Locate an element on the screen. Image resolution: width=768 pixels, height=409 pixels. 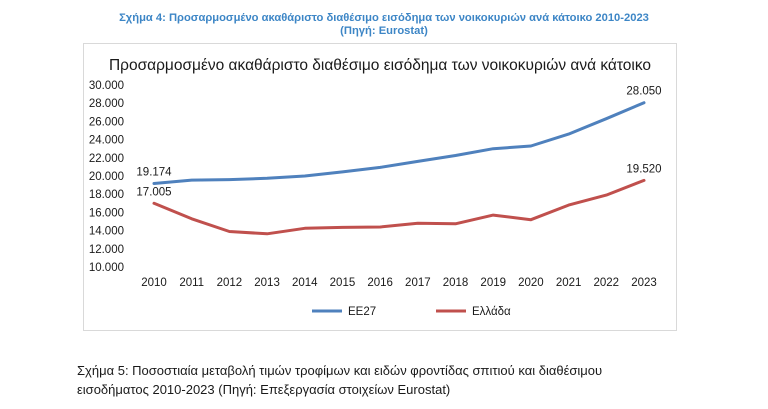
x-tick-label: 2010 is located at coordinates (154, 283).